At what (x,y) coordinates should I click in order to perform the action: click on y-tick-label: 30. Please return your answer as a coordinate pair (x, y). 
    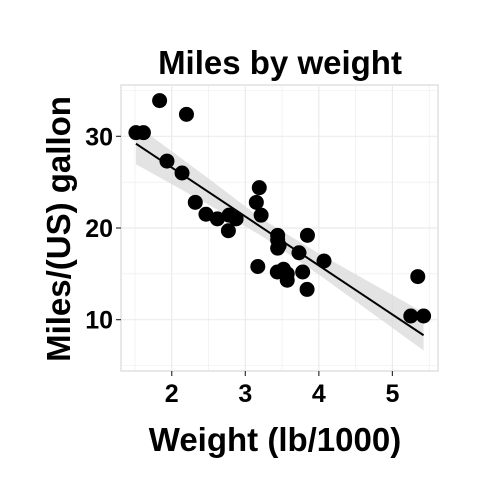
    Looking at the image, I should click on (99, 137).